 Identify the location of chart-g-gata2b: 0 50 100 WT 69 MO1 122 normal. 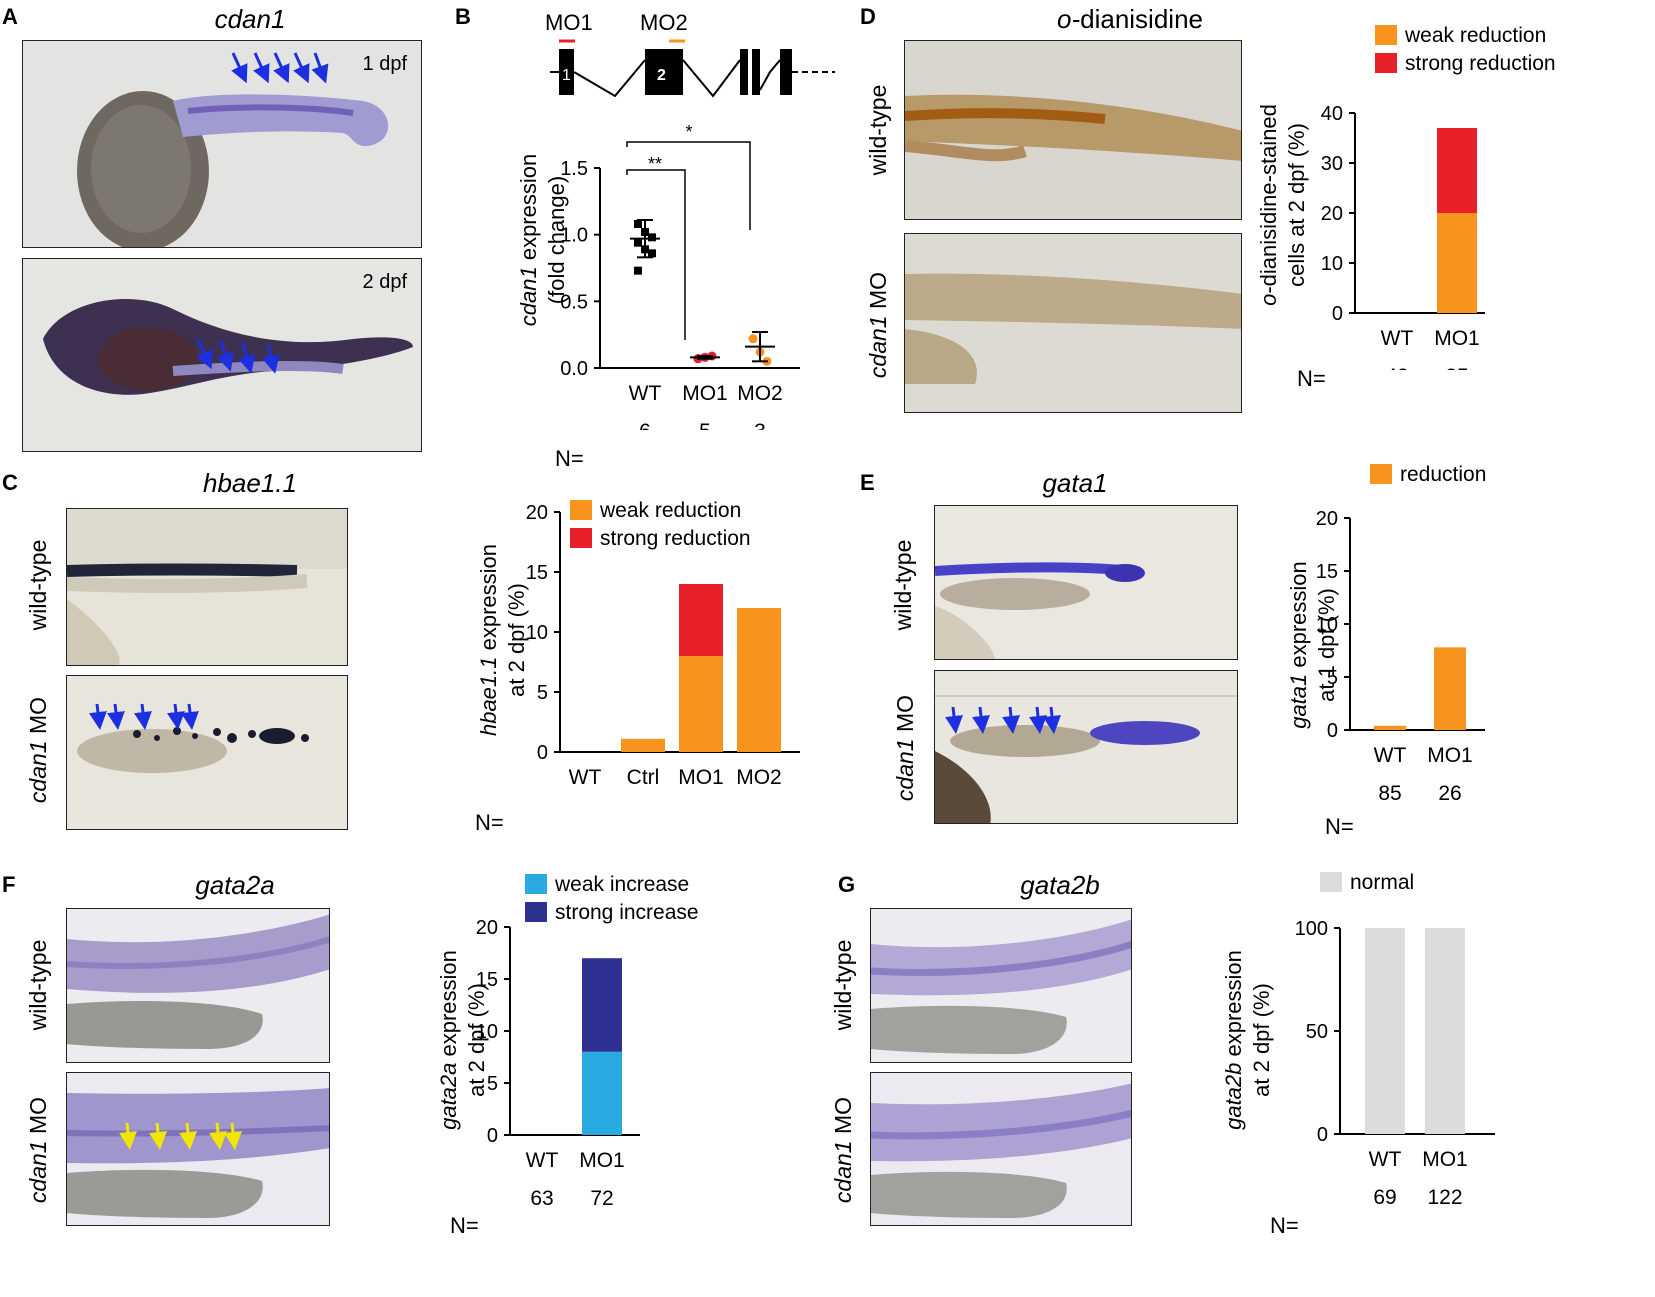
(1395, 1040).